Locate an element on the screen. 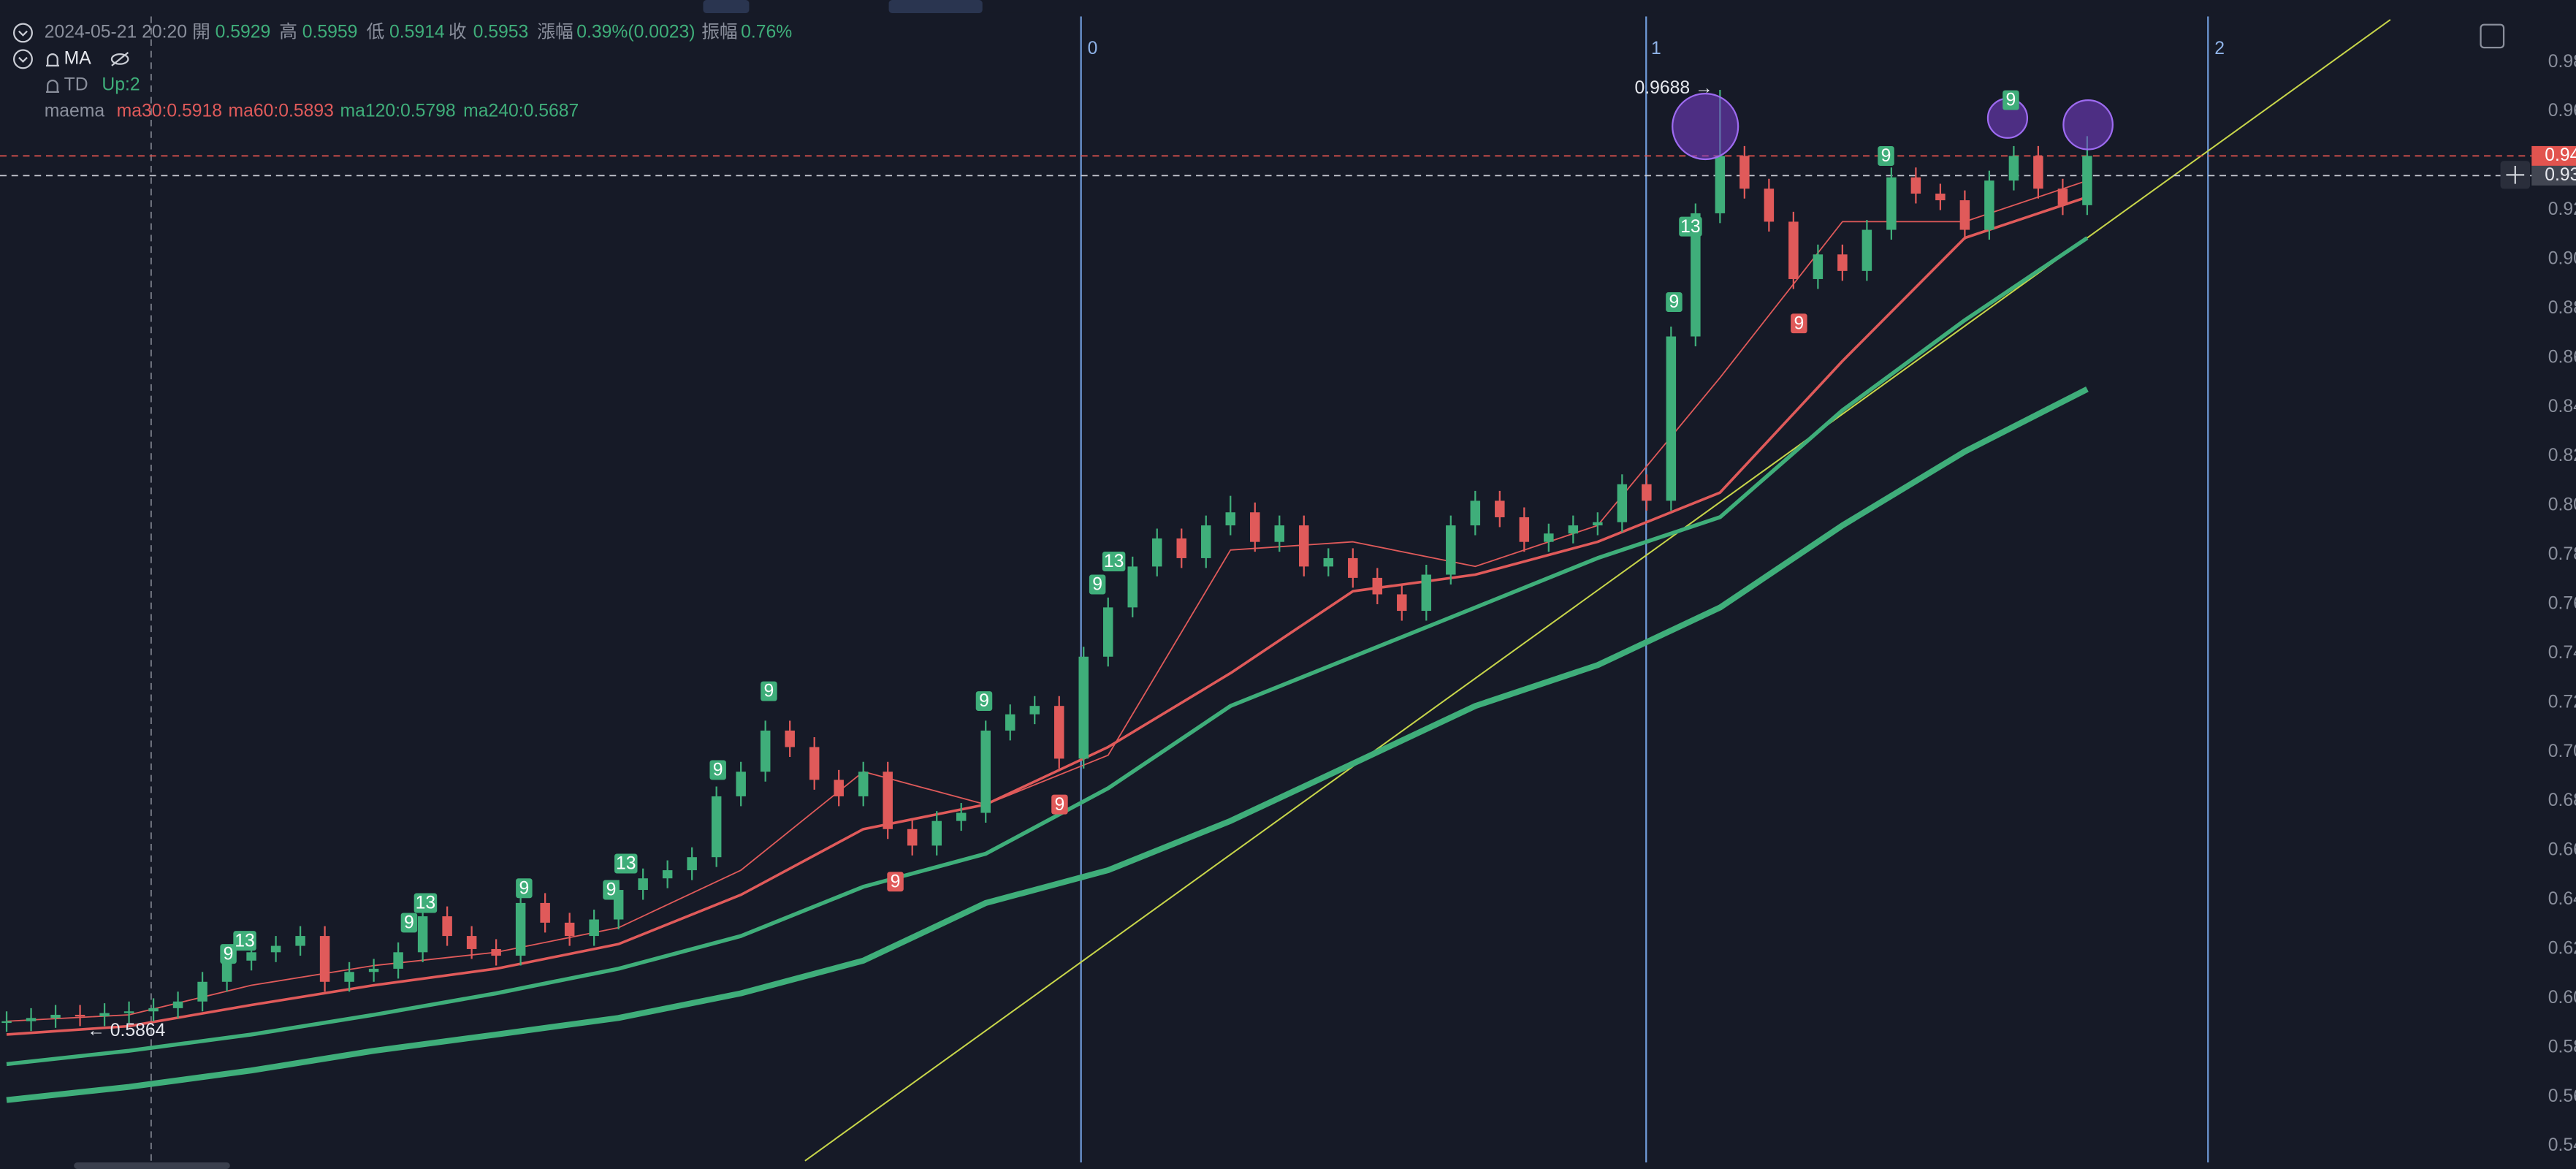 This screenshot has width=2576, height=1169. legend-entry: ma30:0.5918 is located at coordinates (169, 111).